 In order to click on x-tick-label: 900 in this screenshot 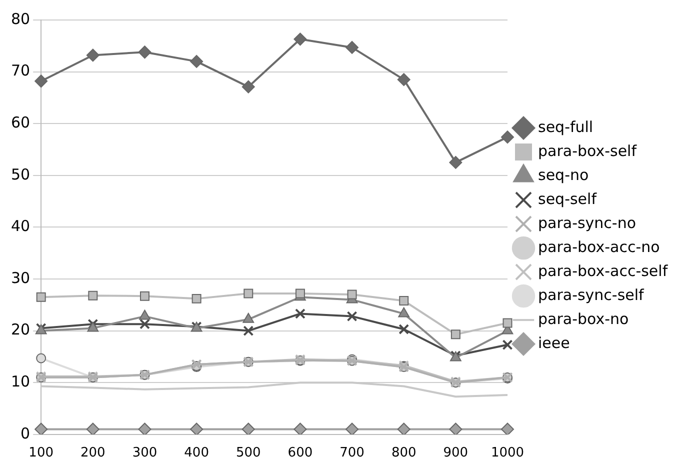, I will do `click(455, 453)`.